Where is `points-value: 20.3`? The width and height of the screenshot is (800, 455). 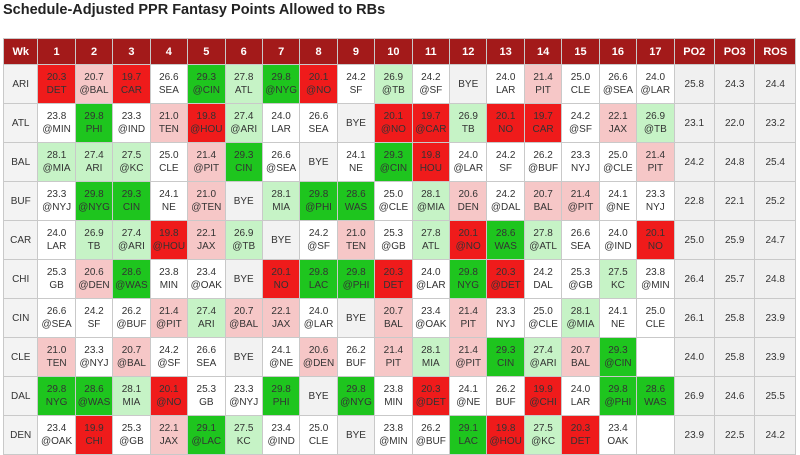
points-value: 20.3 is located at coordinates (393, 272).